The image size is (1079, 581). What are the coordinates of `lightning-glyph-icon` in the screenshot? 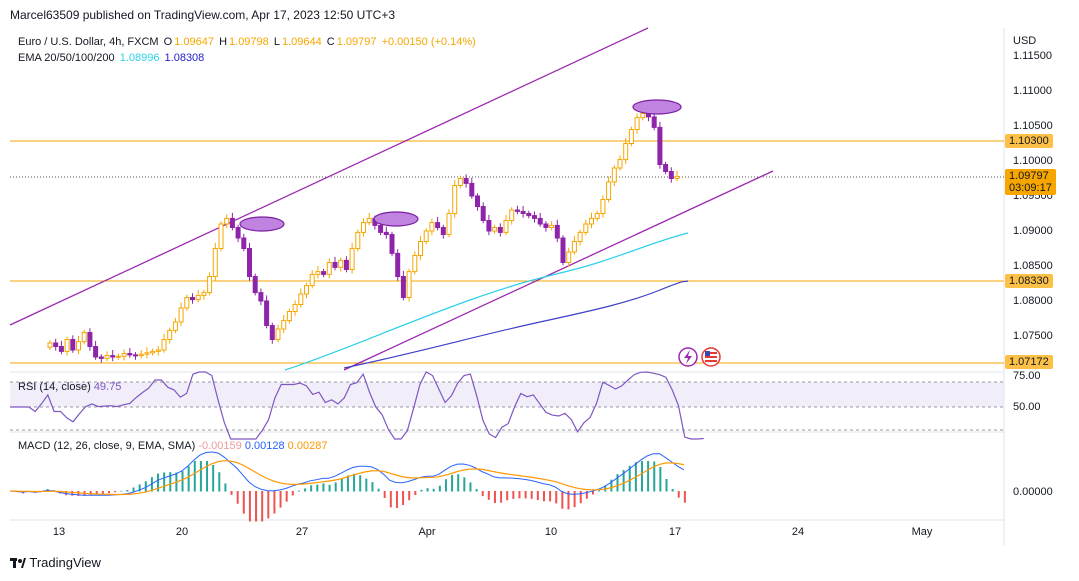 It's located at (688, 357).